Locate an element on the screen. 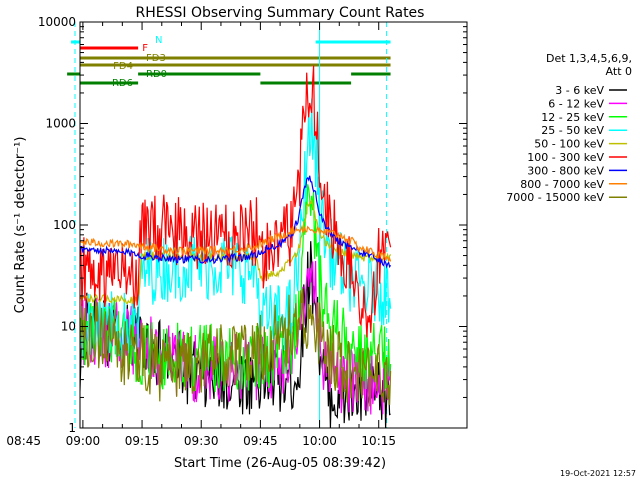 The image size is (640, 480). generated-timestamp: 19-Oct-2021 12:57 is located at coordinates (598, 473).